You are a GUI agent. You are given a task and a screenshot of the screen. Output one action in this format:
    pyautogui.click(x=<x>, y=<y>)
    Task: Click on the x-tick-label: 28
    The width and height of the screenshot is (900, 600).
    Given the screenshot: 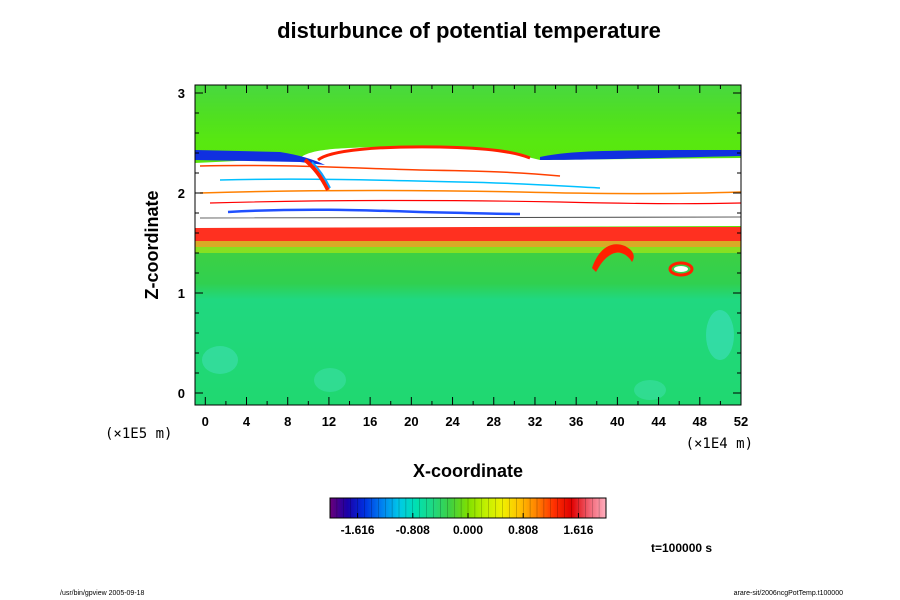 What is the action you would take?
    pyautogui.click(x=494, y=421)
    